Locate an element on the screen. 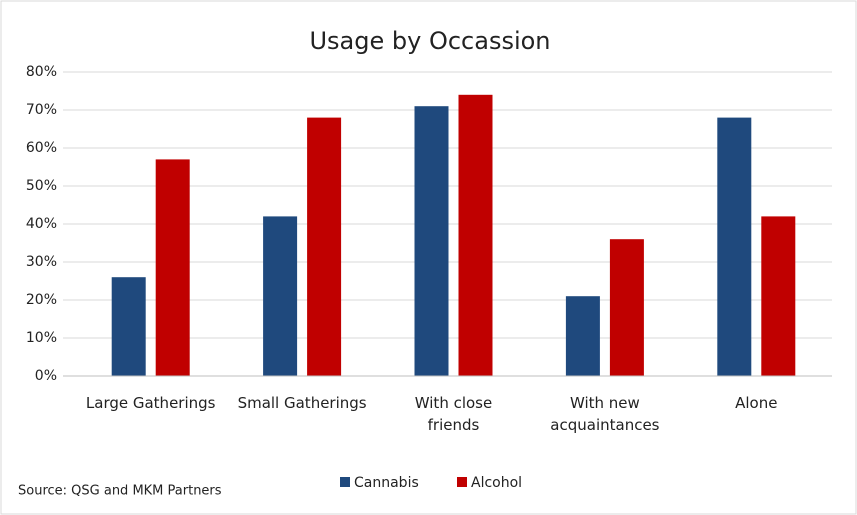 This screenshot has height=515, width=857. legend-label: Alcohol is located at coordinates (496, 483).